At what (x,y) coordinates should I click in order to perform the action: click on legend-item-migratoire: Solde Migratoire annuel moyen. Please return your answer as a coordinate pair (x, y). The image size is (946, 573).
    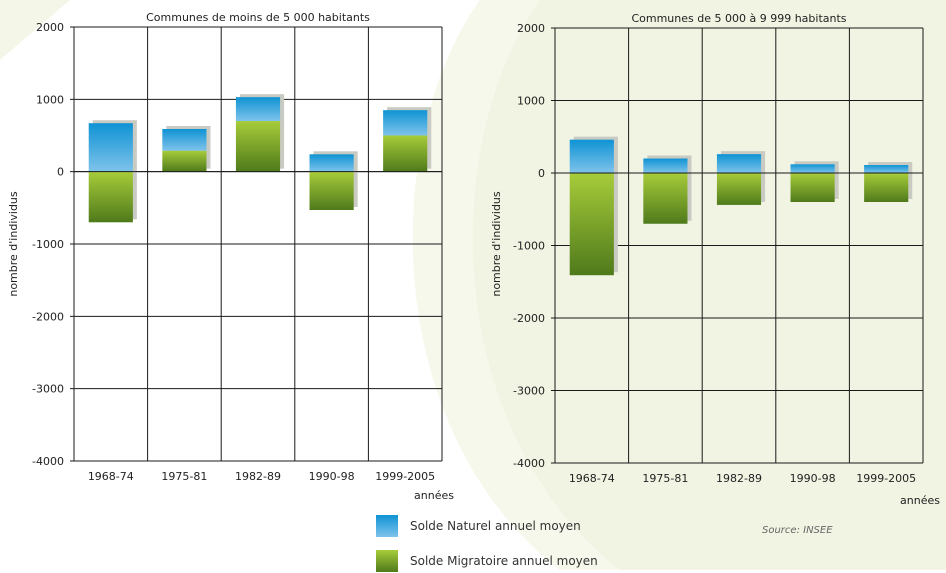
    Looking at the image, I should click on (487, 561).